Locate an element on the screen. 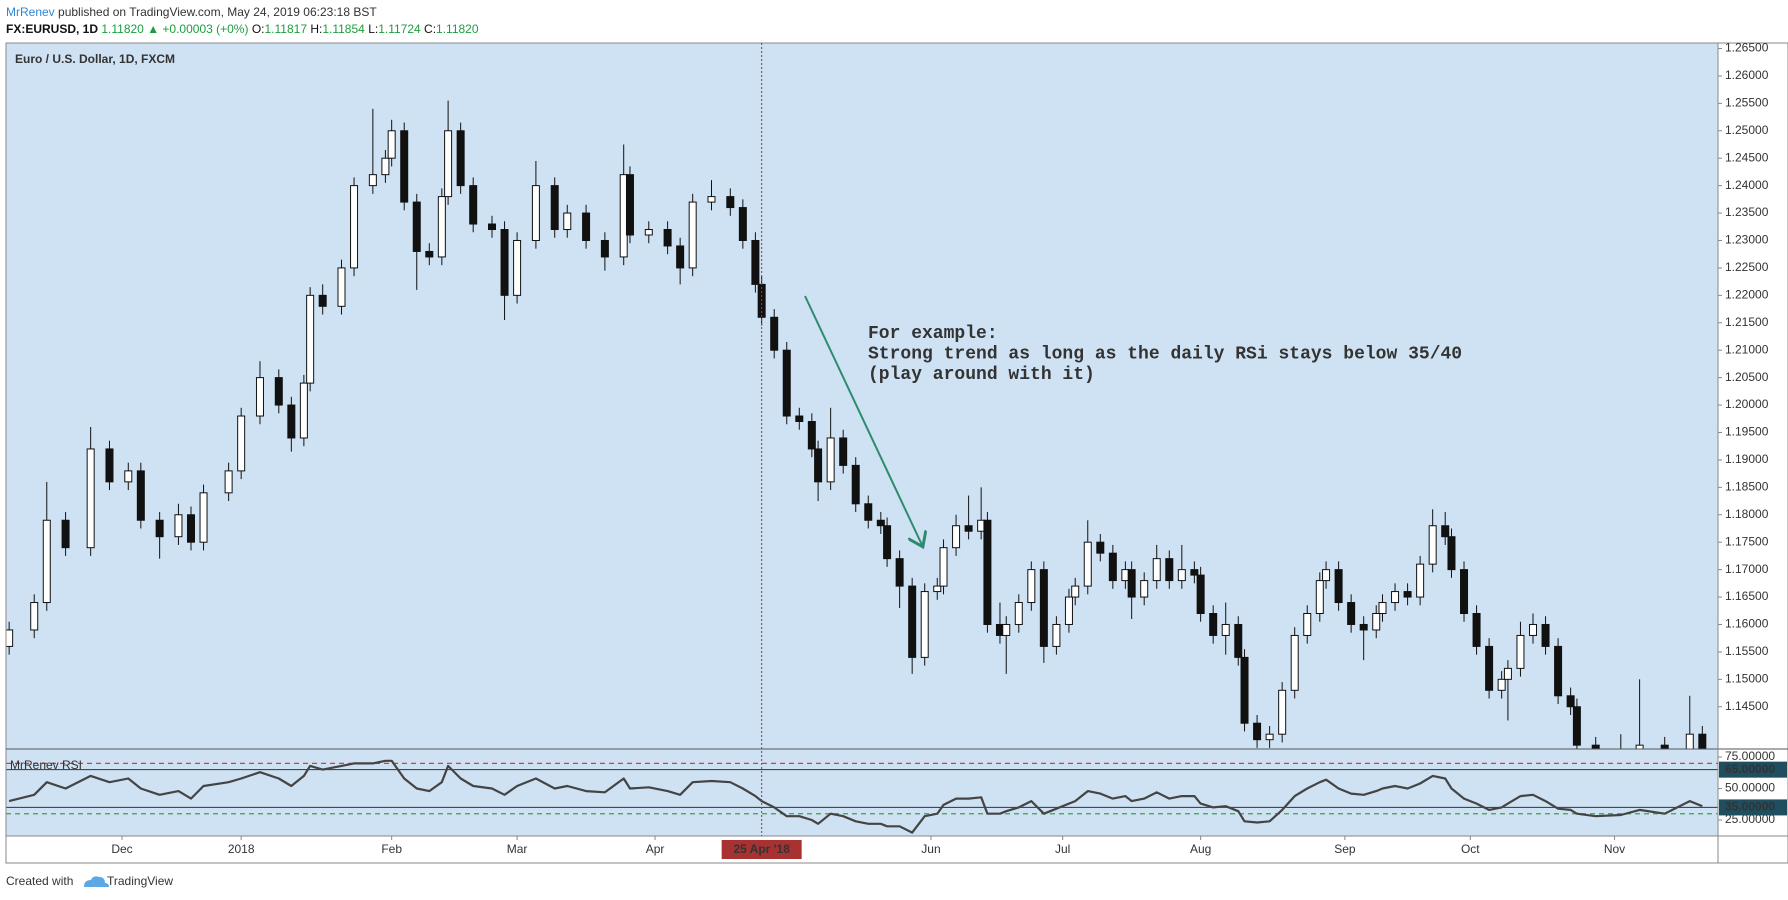 This screenshot has height=900, width=1788. y-tick-label: 1.15000 is located at coordinates (1747, 679).